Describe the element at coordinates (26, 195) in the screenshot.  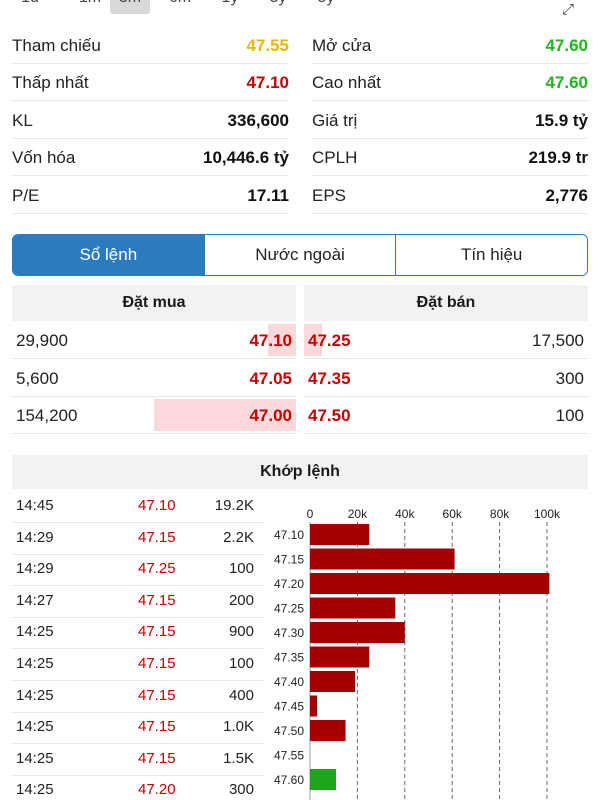
I see `stat-label: P/E` at that location.